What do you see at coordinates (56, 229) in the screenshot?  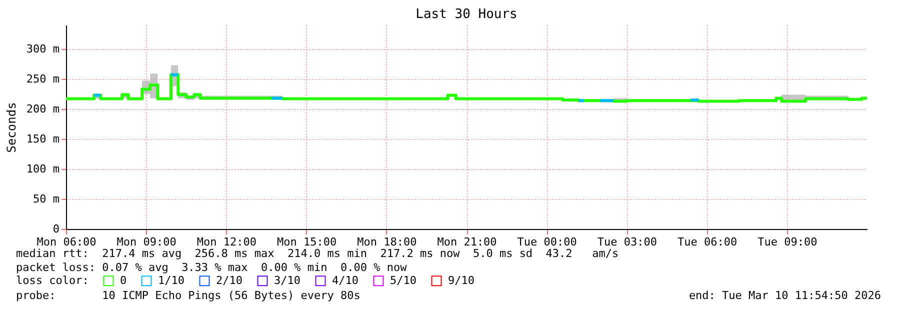 I see `y-tick-label: 0` at bounding box center [56, 229].